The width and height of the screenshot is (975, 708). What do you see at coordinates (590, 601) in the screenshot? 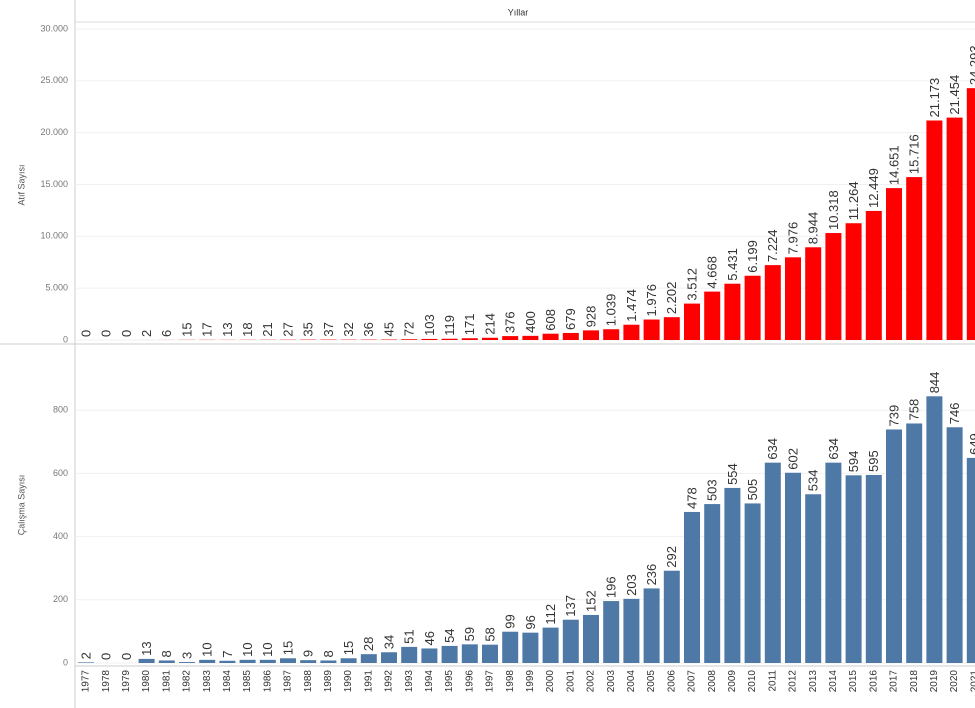
I see `data-label: 152` at bounding box center [590, 601].